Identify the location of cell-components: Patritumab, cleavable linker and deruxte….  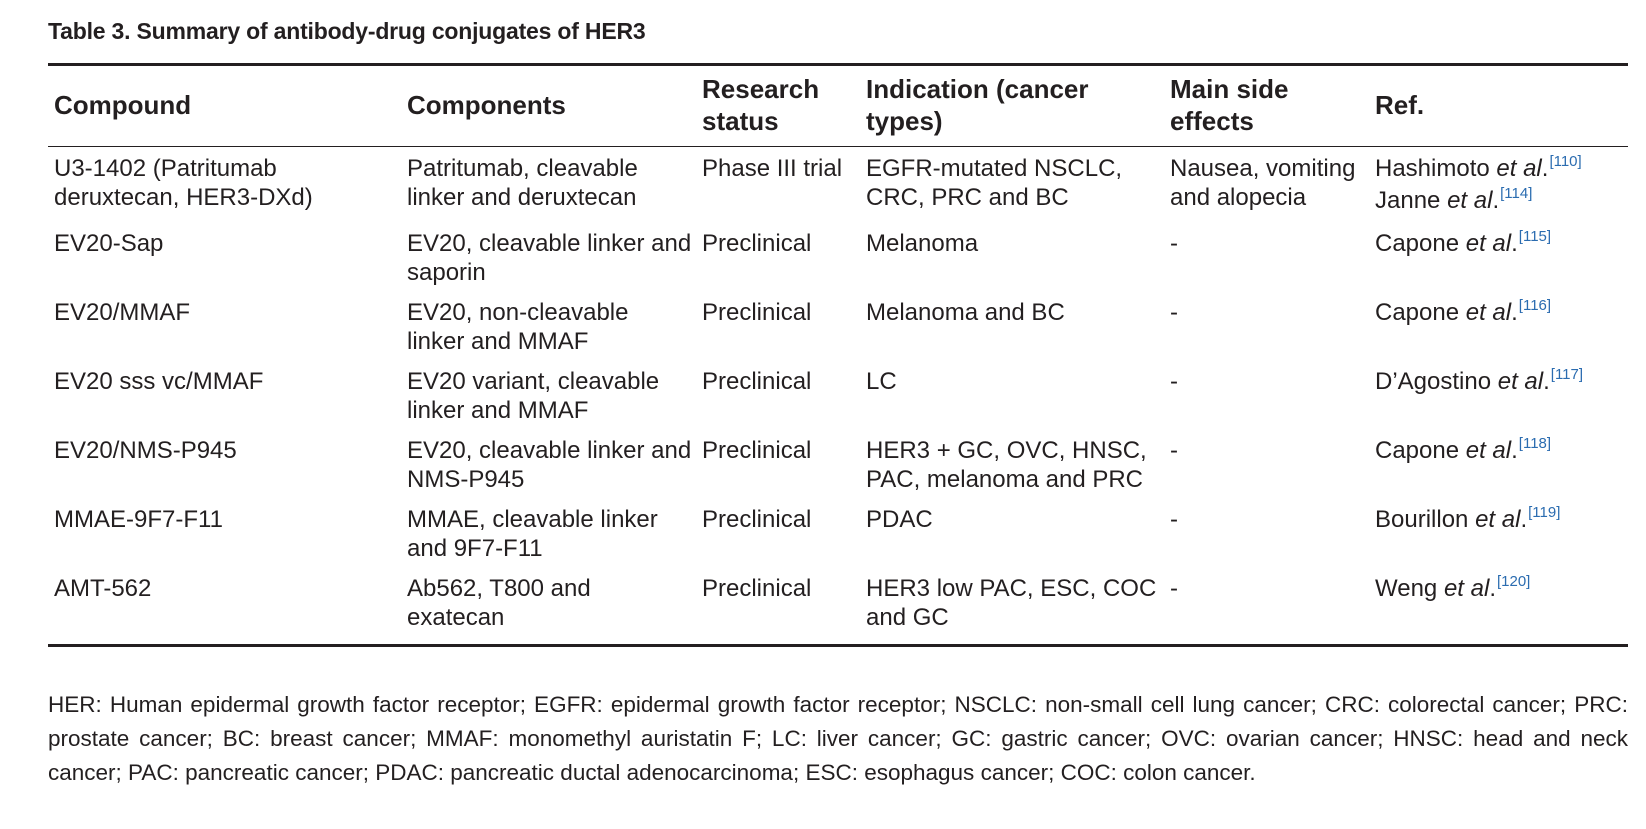
(522, 183).